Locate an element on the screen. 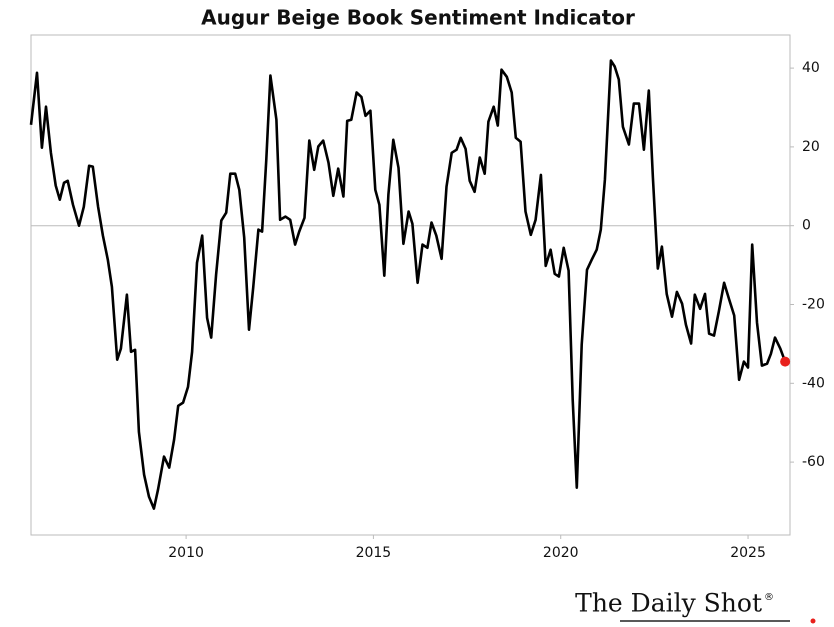 This screenshot has width=834, height=627. source-mark: ® is located at coordinates (769, 597).